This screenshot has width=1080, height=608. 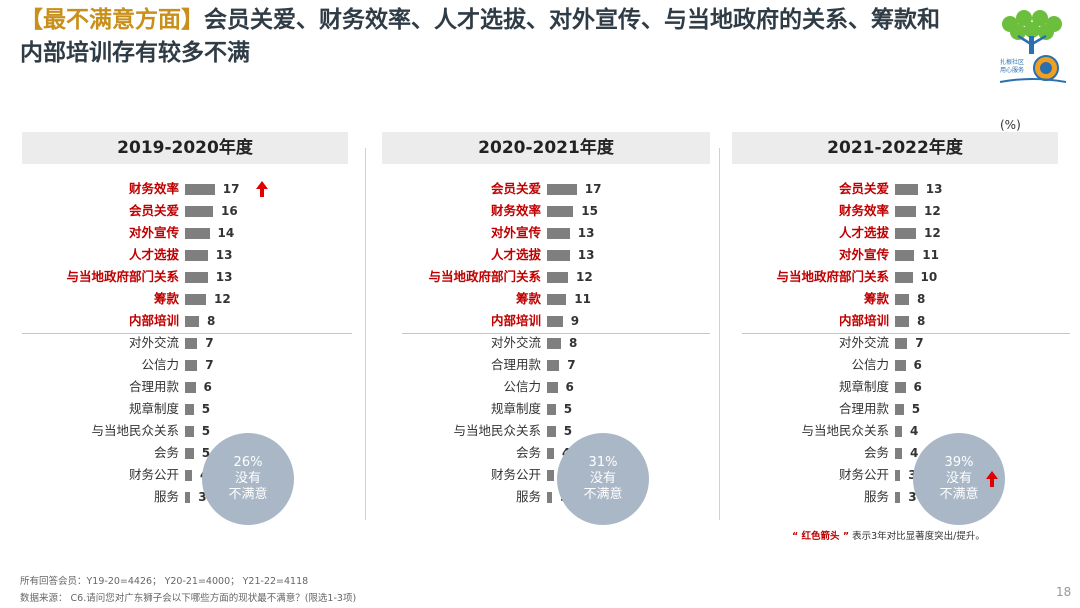 I want to click on category-label: 会务, so click(x=528, y=452).